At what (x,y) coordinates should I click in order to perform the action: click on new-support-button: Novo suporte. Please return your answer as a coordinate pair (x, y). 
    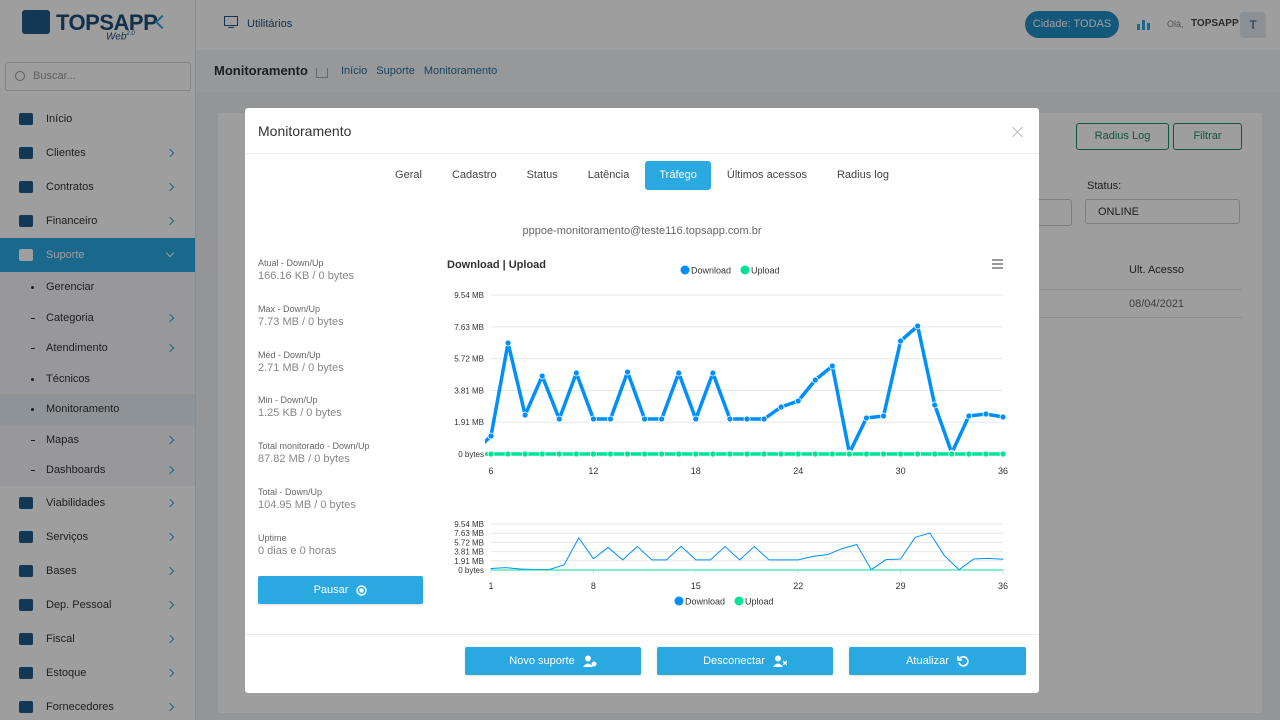
    Looking at the image, I should click on (553, 661).